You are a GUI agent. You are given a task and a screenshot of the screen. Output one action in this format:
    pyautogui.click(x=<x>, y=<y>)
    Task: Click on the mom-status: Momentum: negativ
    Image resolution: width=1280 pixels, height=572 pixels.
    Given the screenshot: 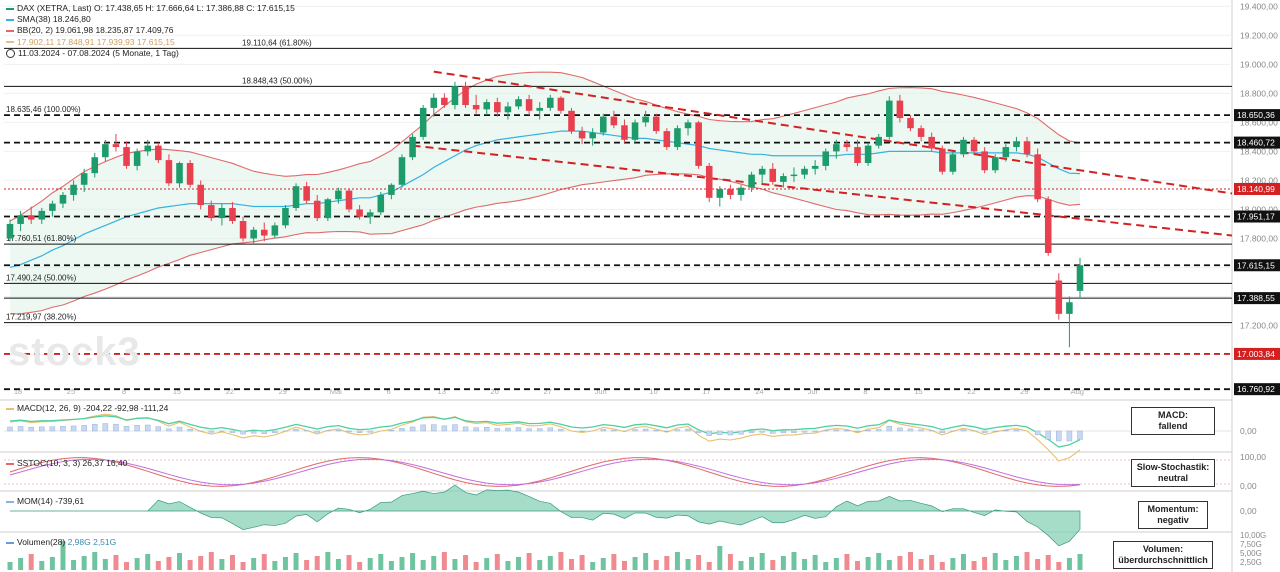 What is the action you would take?
    pyautogui.click(x=1173, y=514)
    